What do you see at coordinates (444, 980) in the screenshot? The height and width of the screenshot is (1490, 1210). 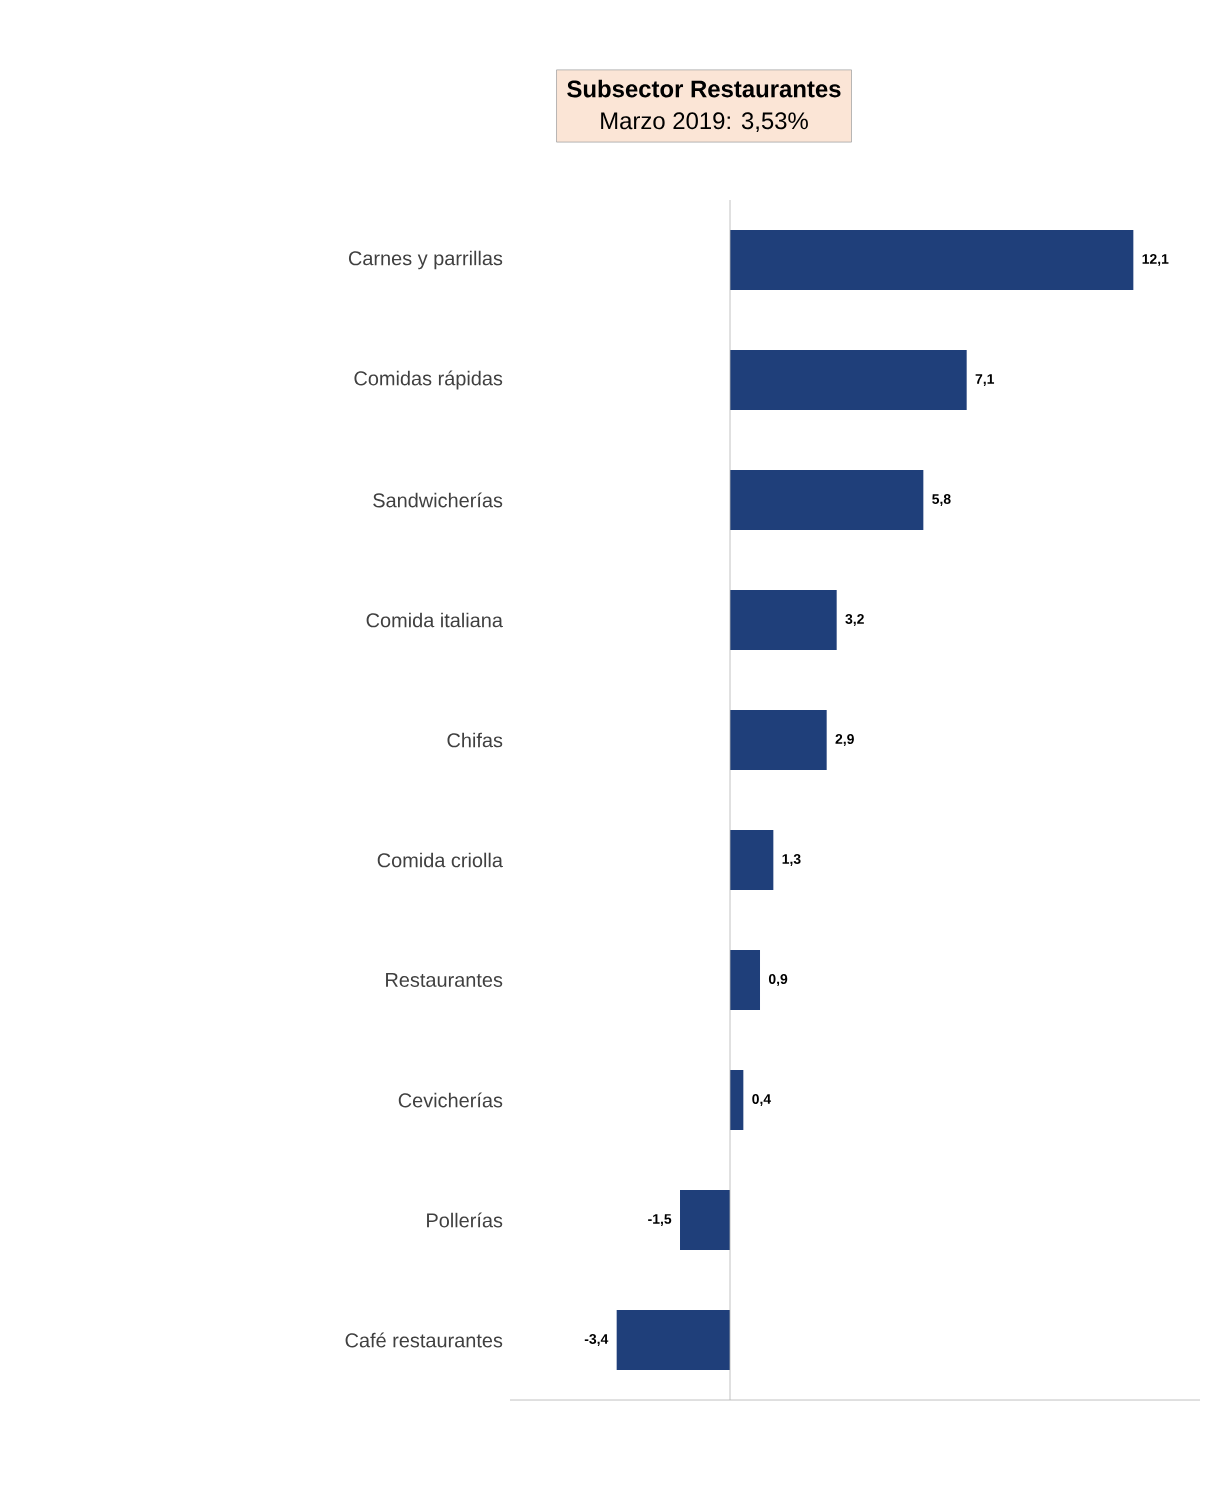 I see `y-tick-label: Restaurantes` at bounding box center [444, 980].